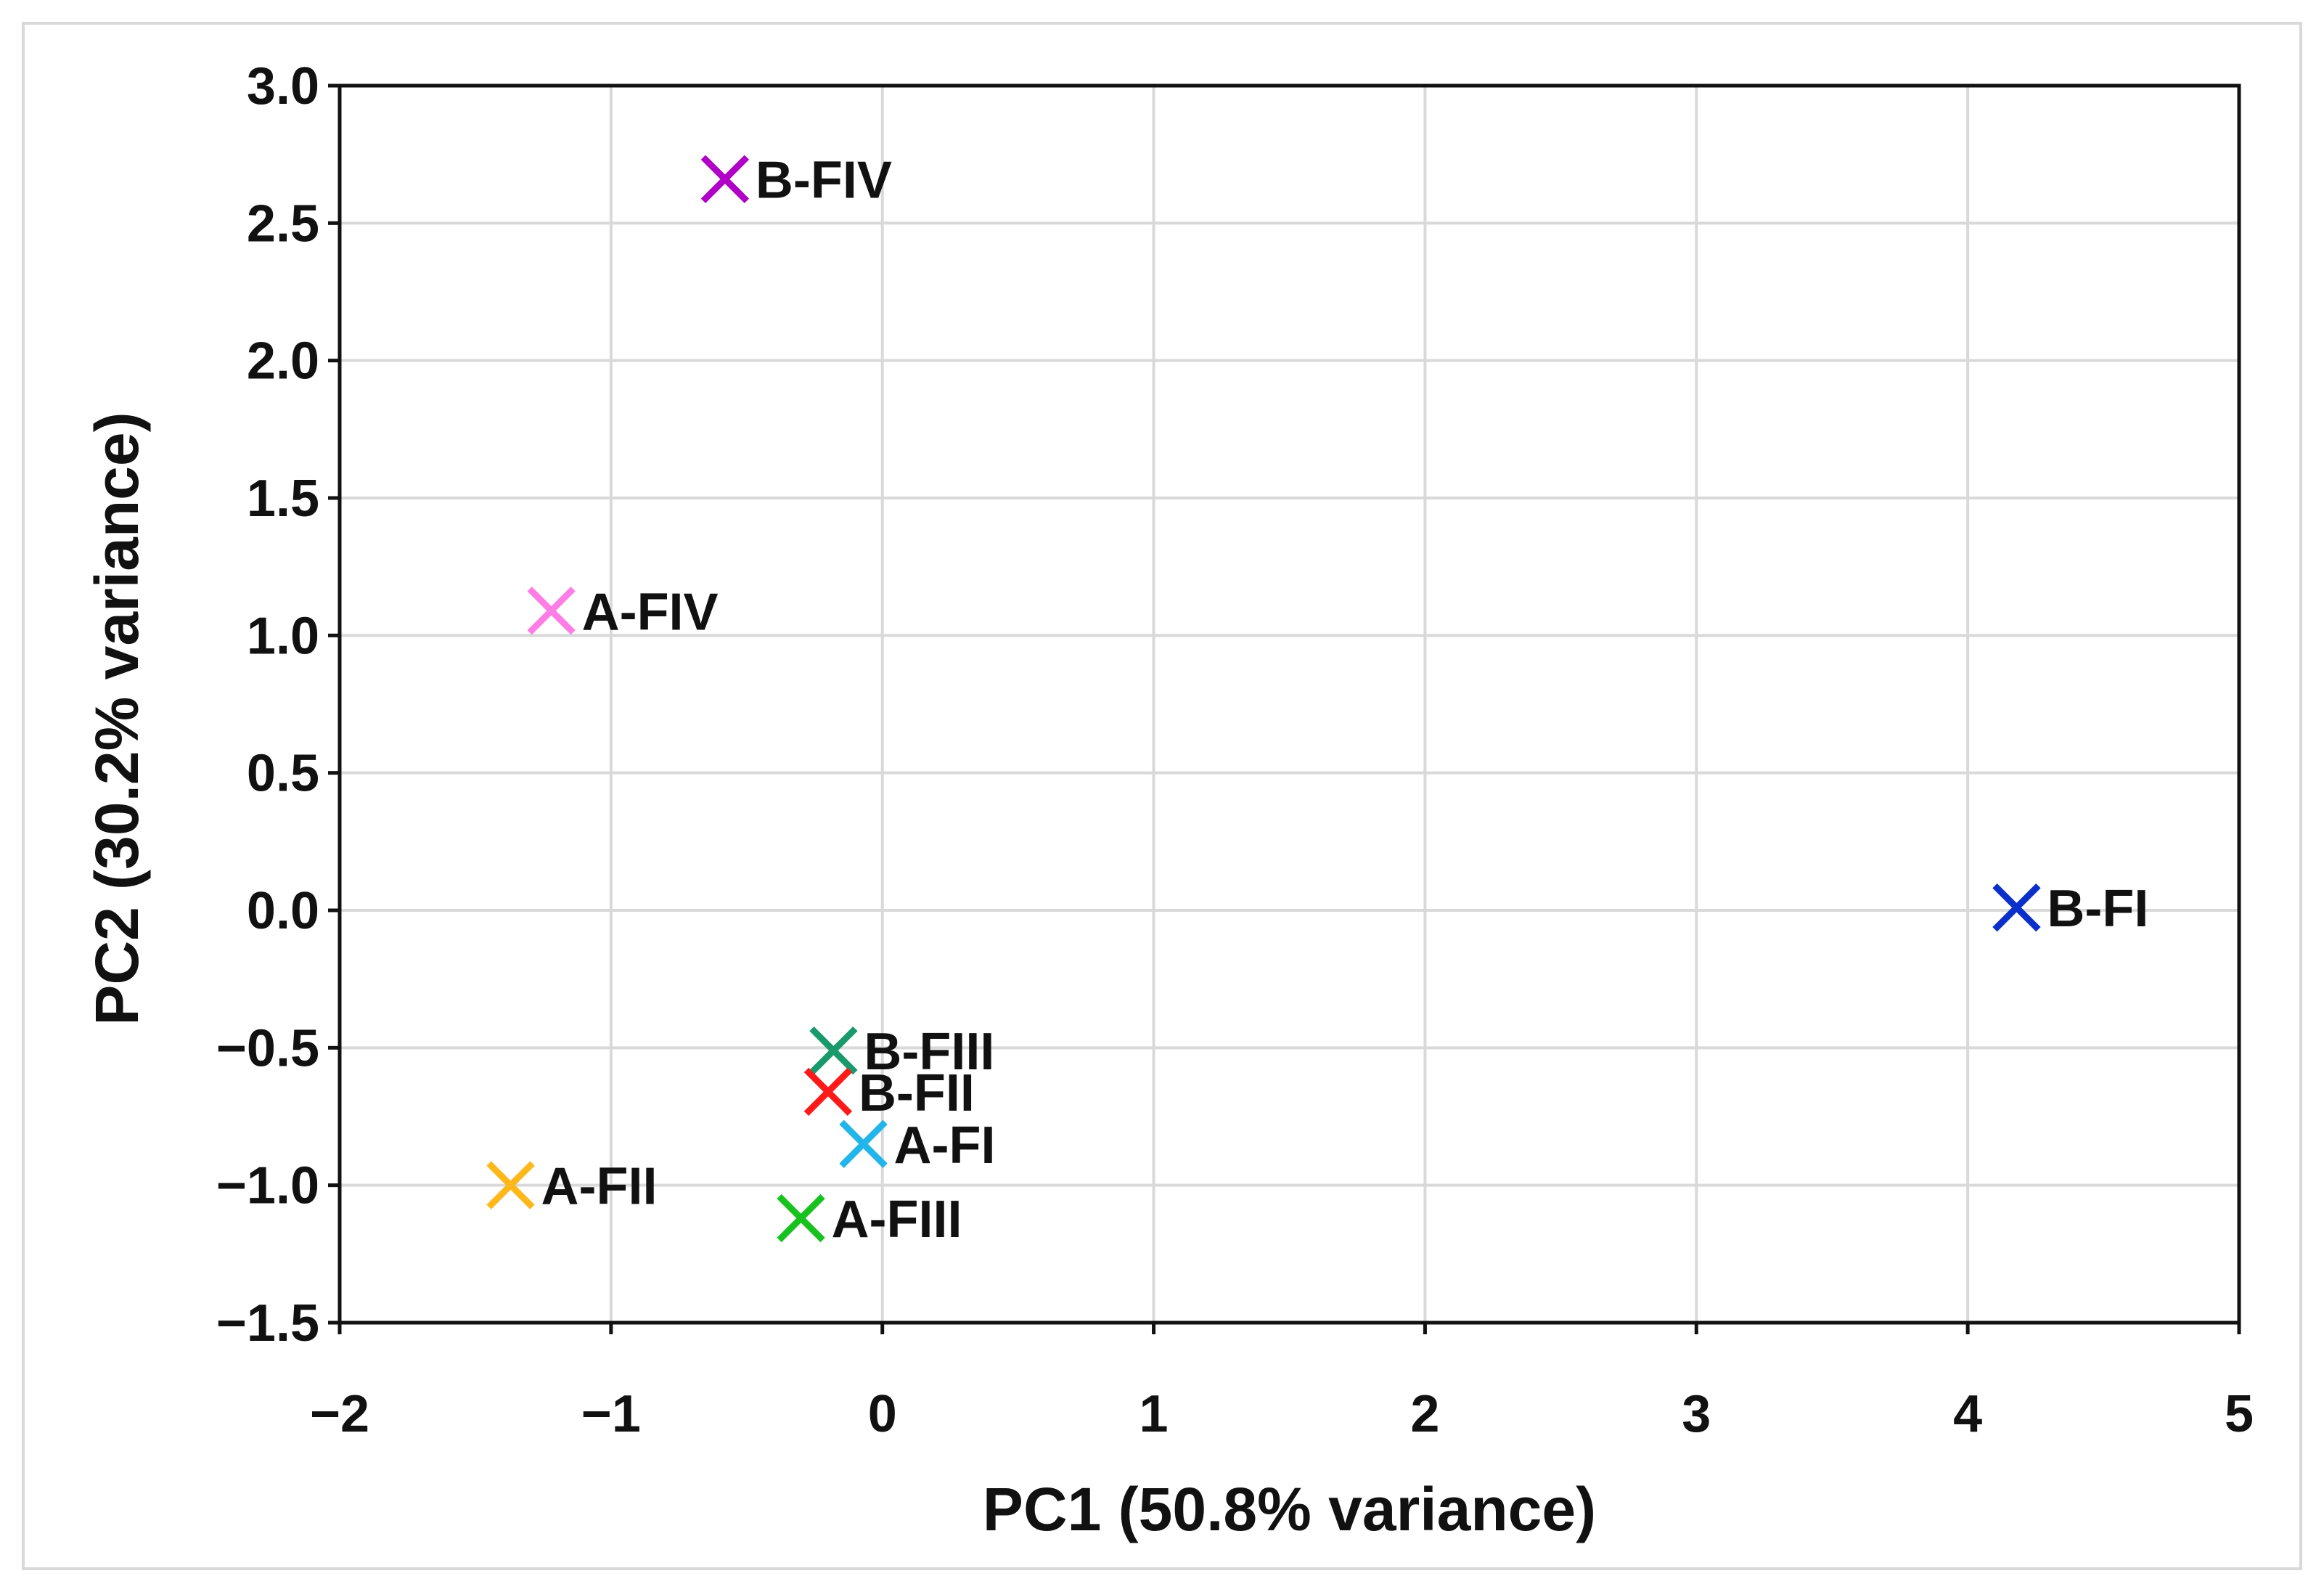  Describe the element at coordinates (267, 1186) in the screenshot. I see `y-tick-label: −1.0` at that location.